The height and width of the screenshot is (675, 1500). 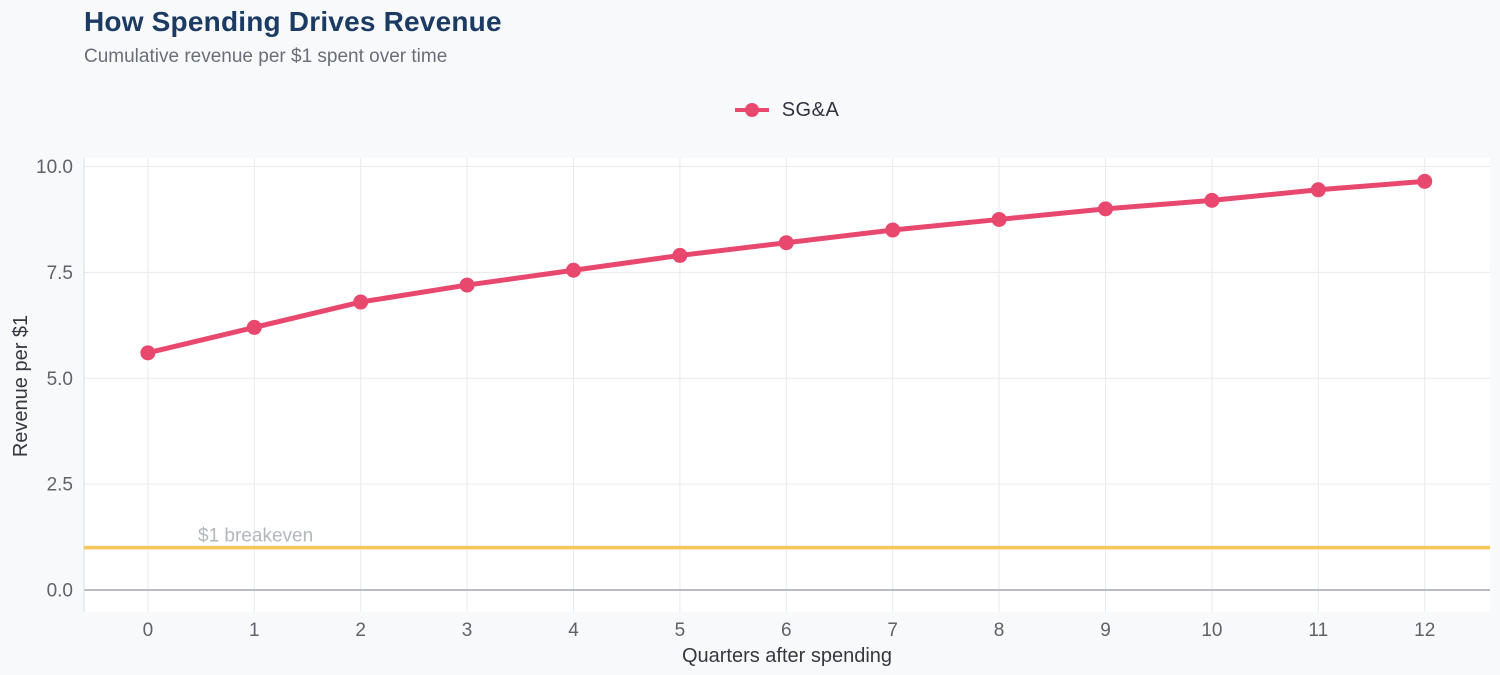 What do you see at coordinates (60, 591) in the screenshot?
I see `y-tick-label: 0.0` at bounding box center [60, 591].